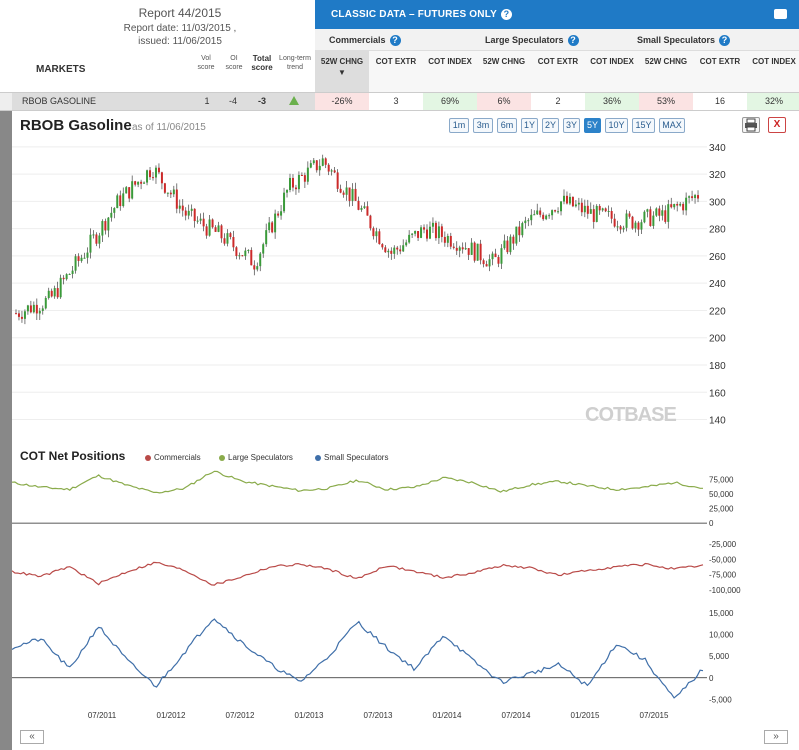  I want to click on range-button-15y: 15Y, so click(643, 125).